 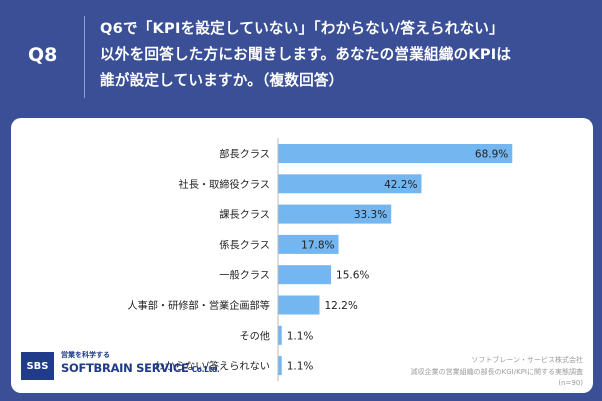 What do you see at coordinates (222, 80) in the screenshot?
I see `question-line-3: 誰が設定していますか。（複数回答）` at bounding box center [222, 80].